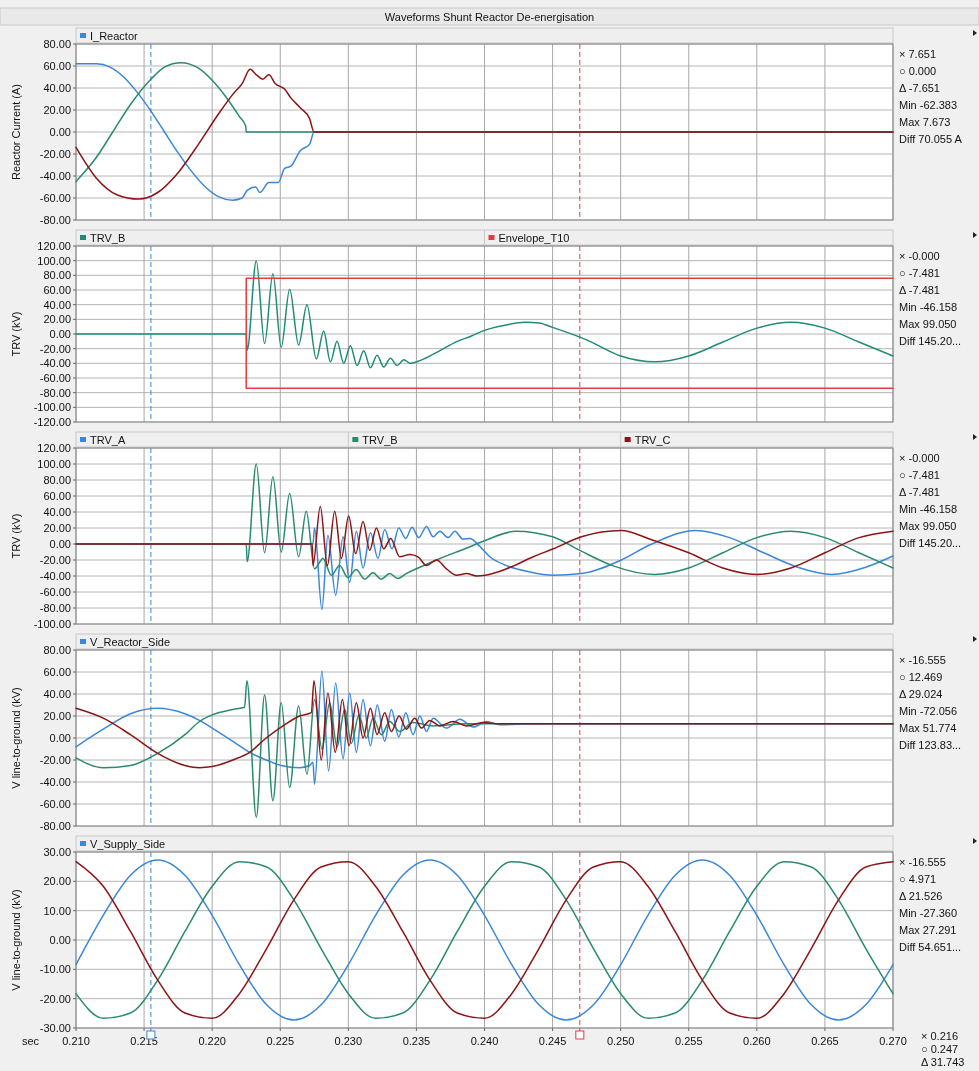  What do you see at coordinates (416, 1041) in the screenshot?
I see `x-tick-label: 0.235` at bounding box center [416, 1041].